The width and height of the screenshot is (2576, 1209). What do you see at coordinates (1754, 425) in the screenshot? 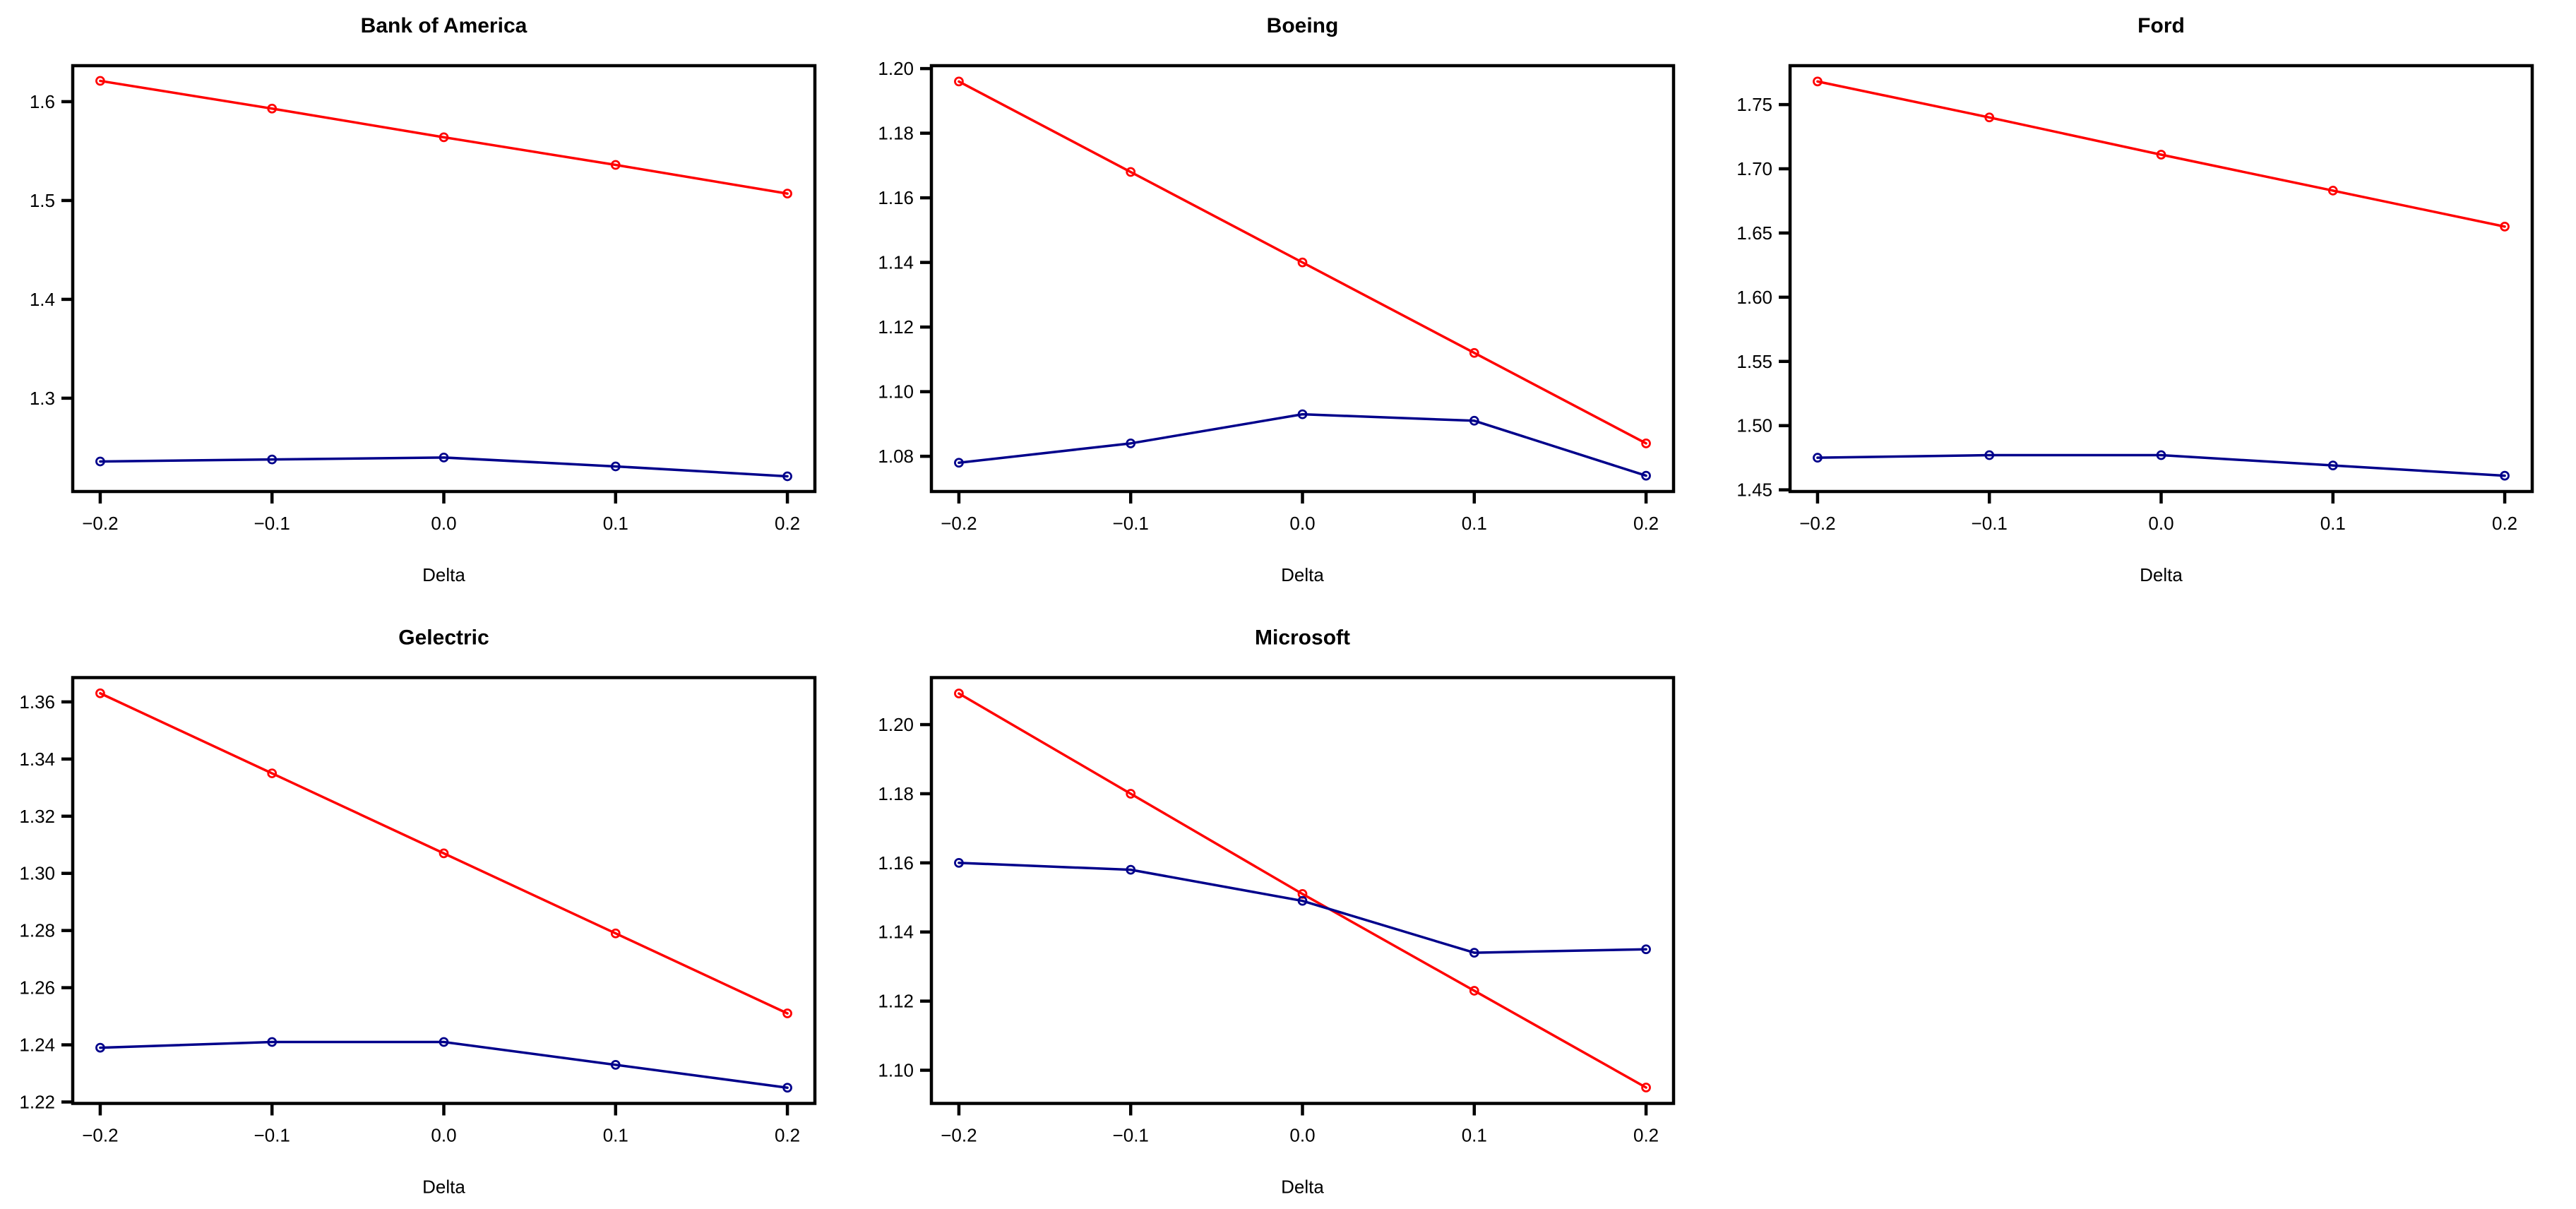
I see `y-tick-label: 1.50` at bounding box center [1754, 425].